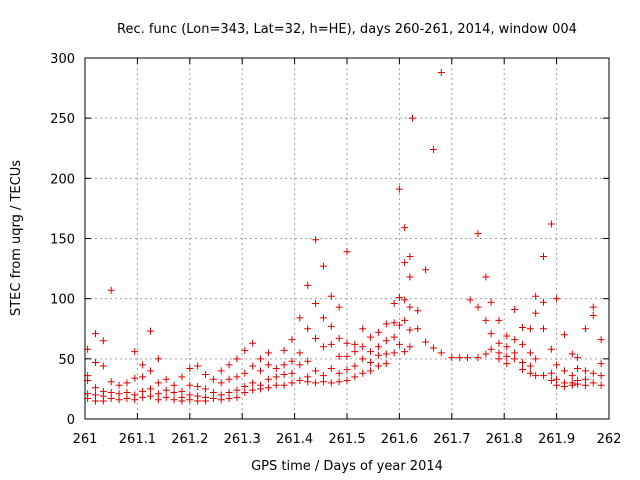  I want to click on x-tick-label: 262, so click(609, 439).